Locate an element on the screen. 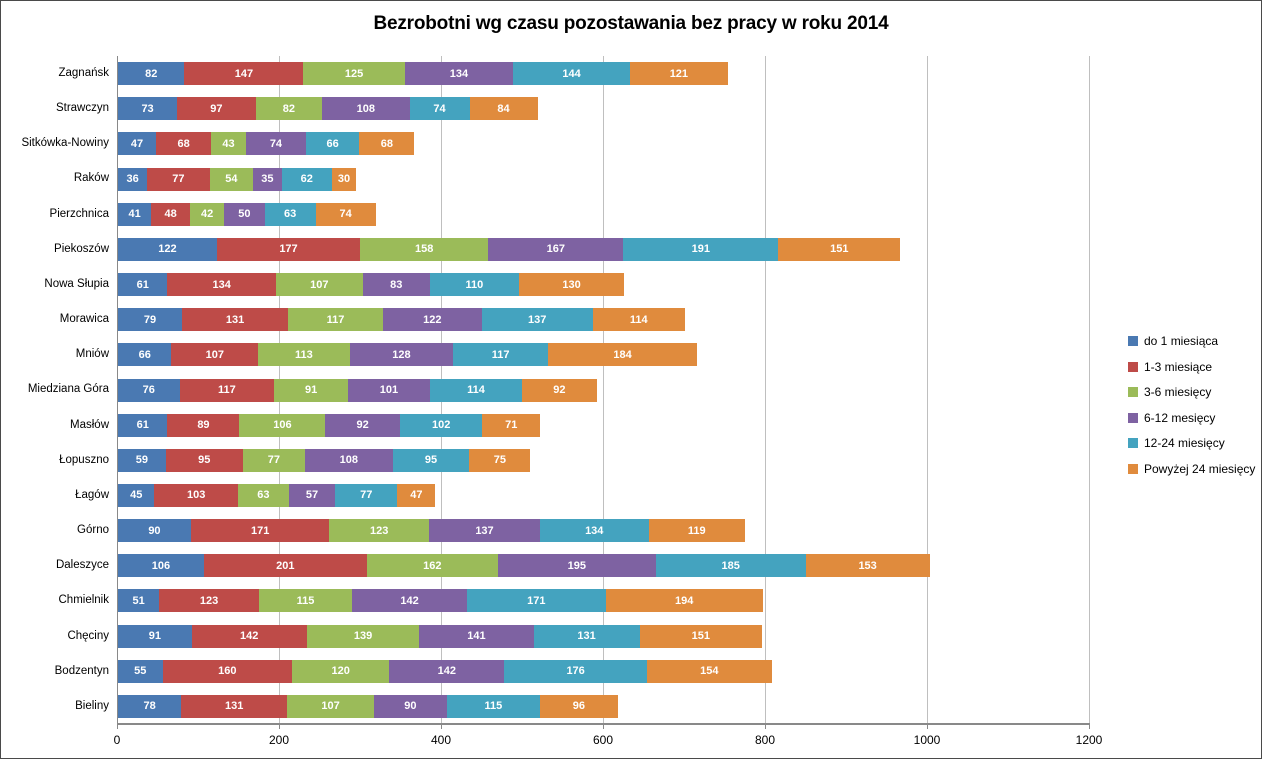 The height and width of the screenshot is (759, 1262). bar-segment: 30 is located at coordinates (344, 179).